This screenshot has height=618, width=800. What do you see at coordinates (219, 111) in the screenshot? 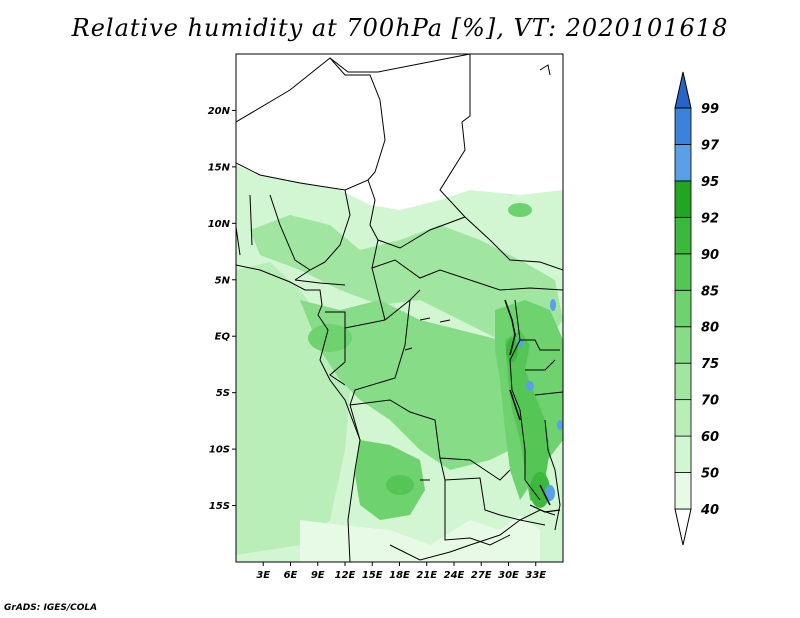
I see `lat-tick-label: 20N` at bounding box center [219, 111].